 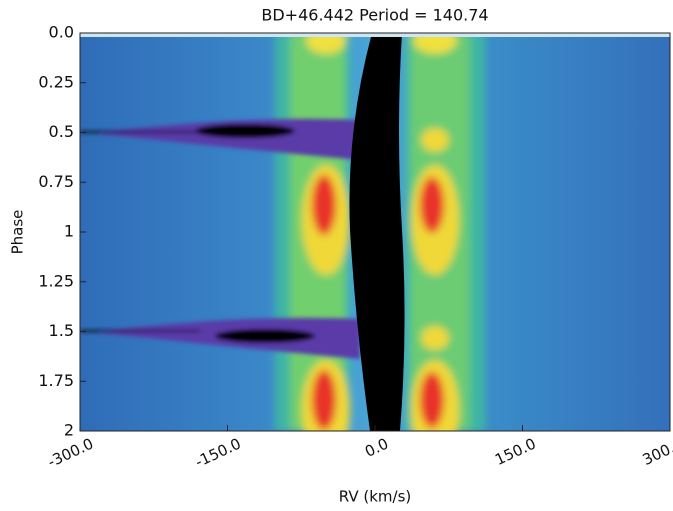 What do you see at coordinates (69, 231) in the screenshot?
I see `y-tick-label: 1` at bounding box center [69, 231].